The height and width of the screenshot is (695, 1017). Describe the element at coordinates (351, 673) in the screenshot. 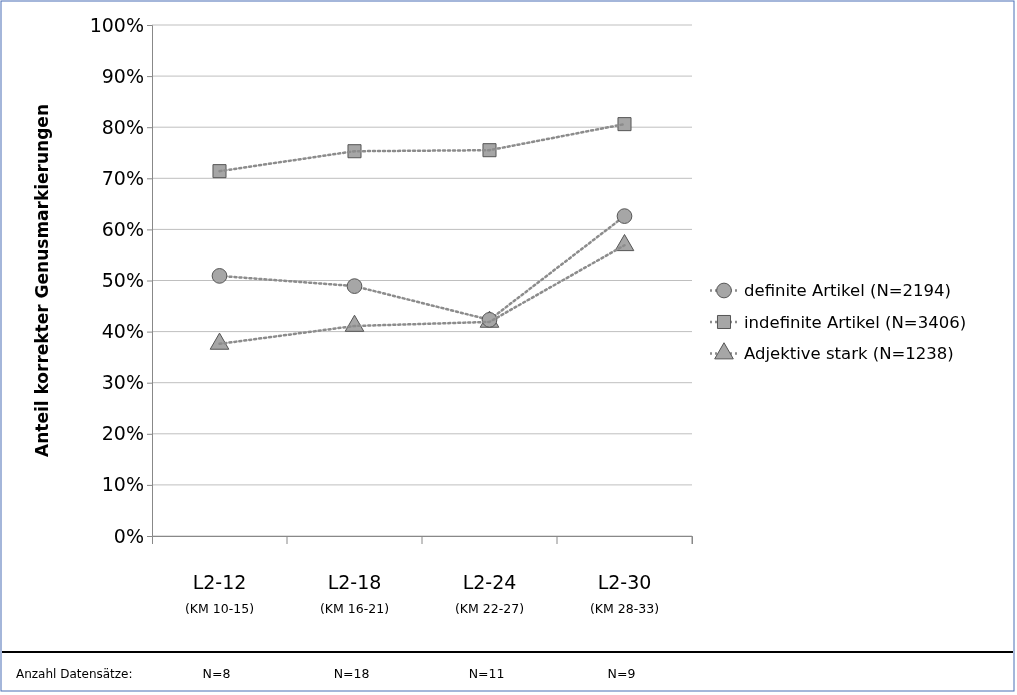

I see `text: N=18` at that location.